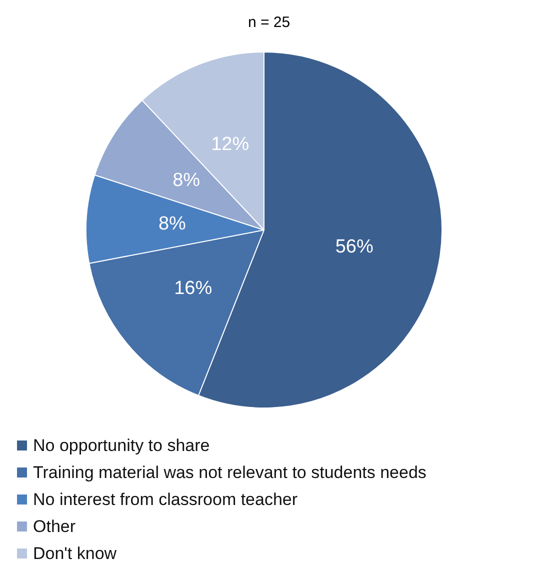  I want to click on data-label: 16%, so click(193, 289).